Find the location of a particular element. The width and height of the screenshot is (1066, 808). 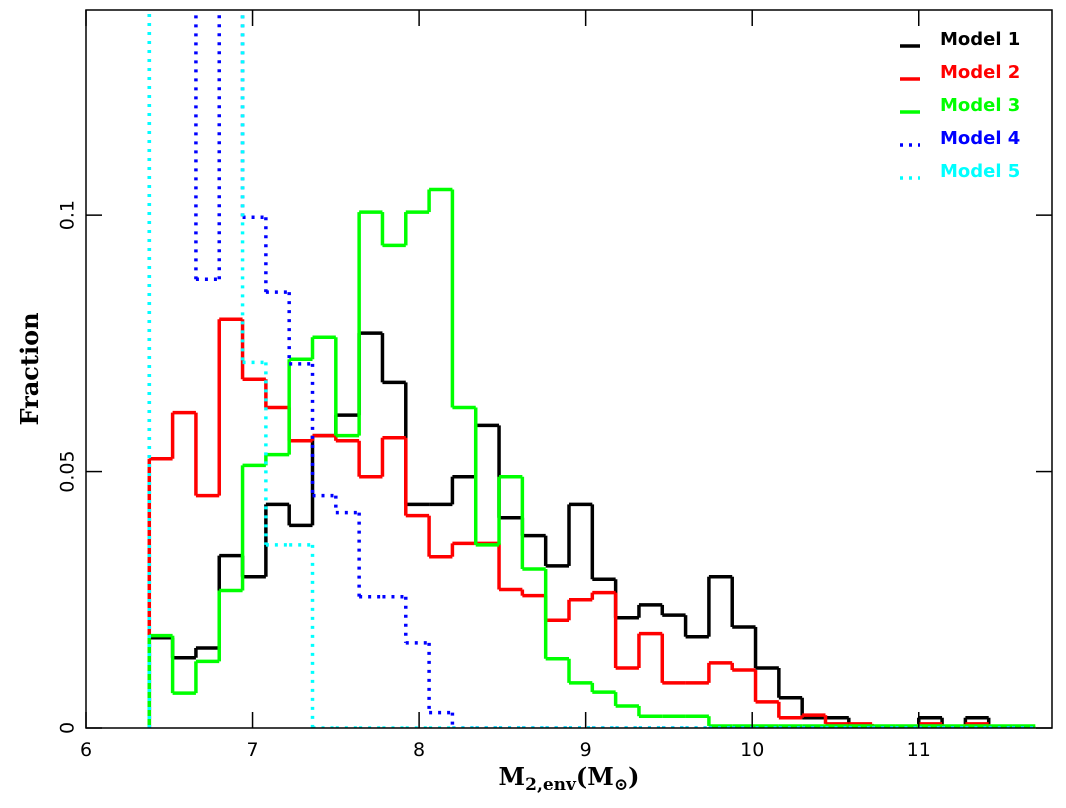

legend-label: Model 2 is located at coordinates (980, 72).